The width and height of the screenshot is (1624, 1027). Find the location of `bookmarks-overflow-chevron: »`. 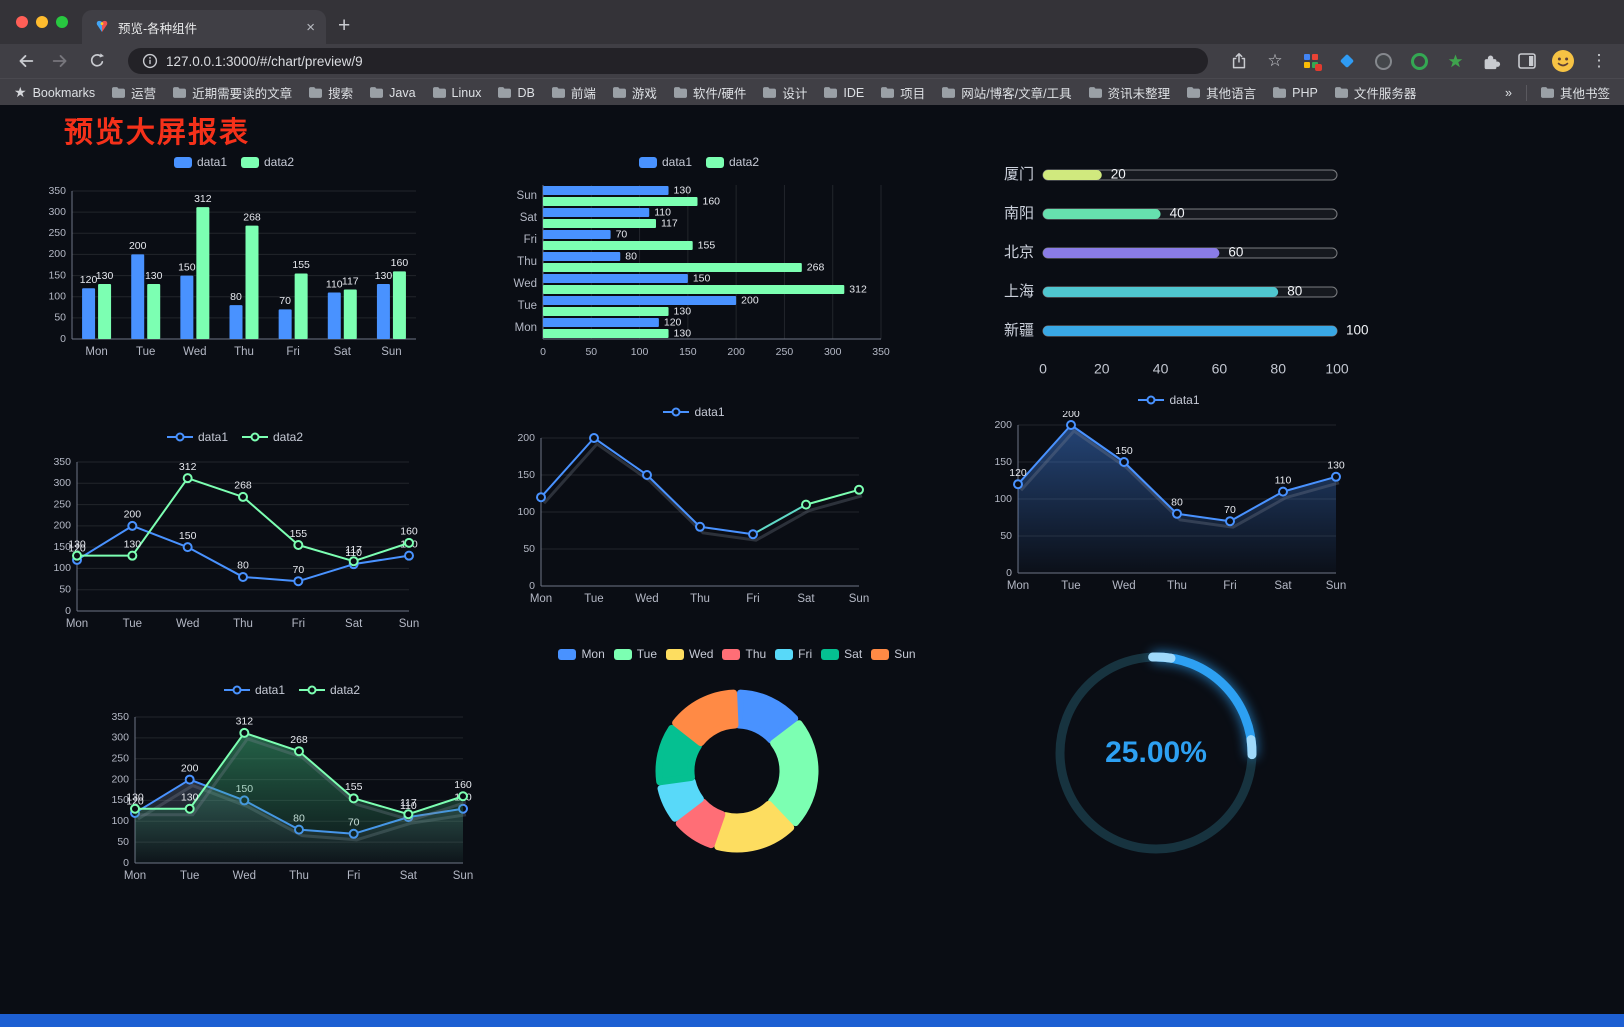

bookmarks-overflow-chevron: » is located at coordinates (1508, 92).